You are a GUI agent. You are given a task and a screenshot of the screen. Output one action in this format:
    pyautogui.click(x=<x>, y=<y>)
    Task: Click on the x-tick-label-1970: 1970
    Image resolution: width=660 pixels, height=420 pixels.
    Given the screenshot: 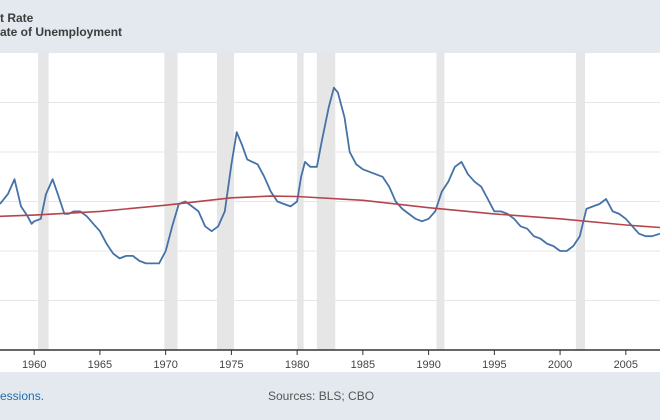 What is the action you would take?
    pyautogui.click(x=165, y=365)
    